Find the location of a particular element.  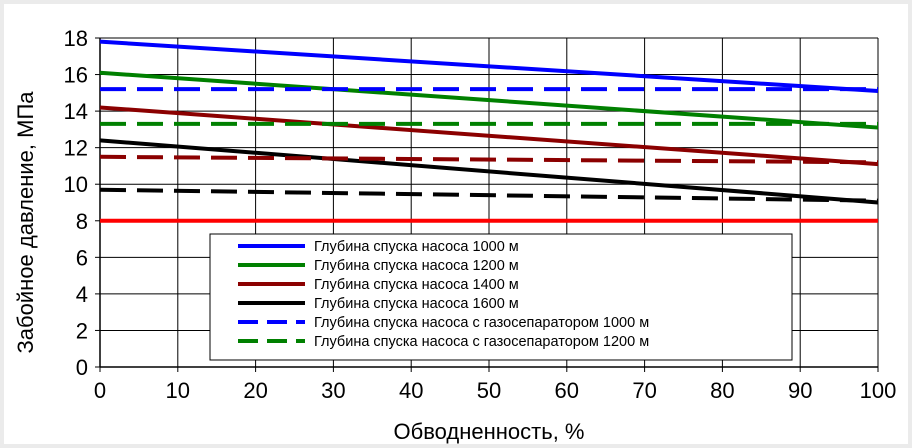

y-tick-label: 2 is located at coordinates (82, 330).